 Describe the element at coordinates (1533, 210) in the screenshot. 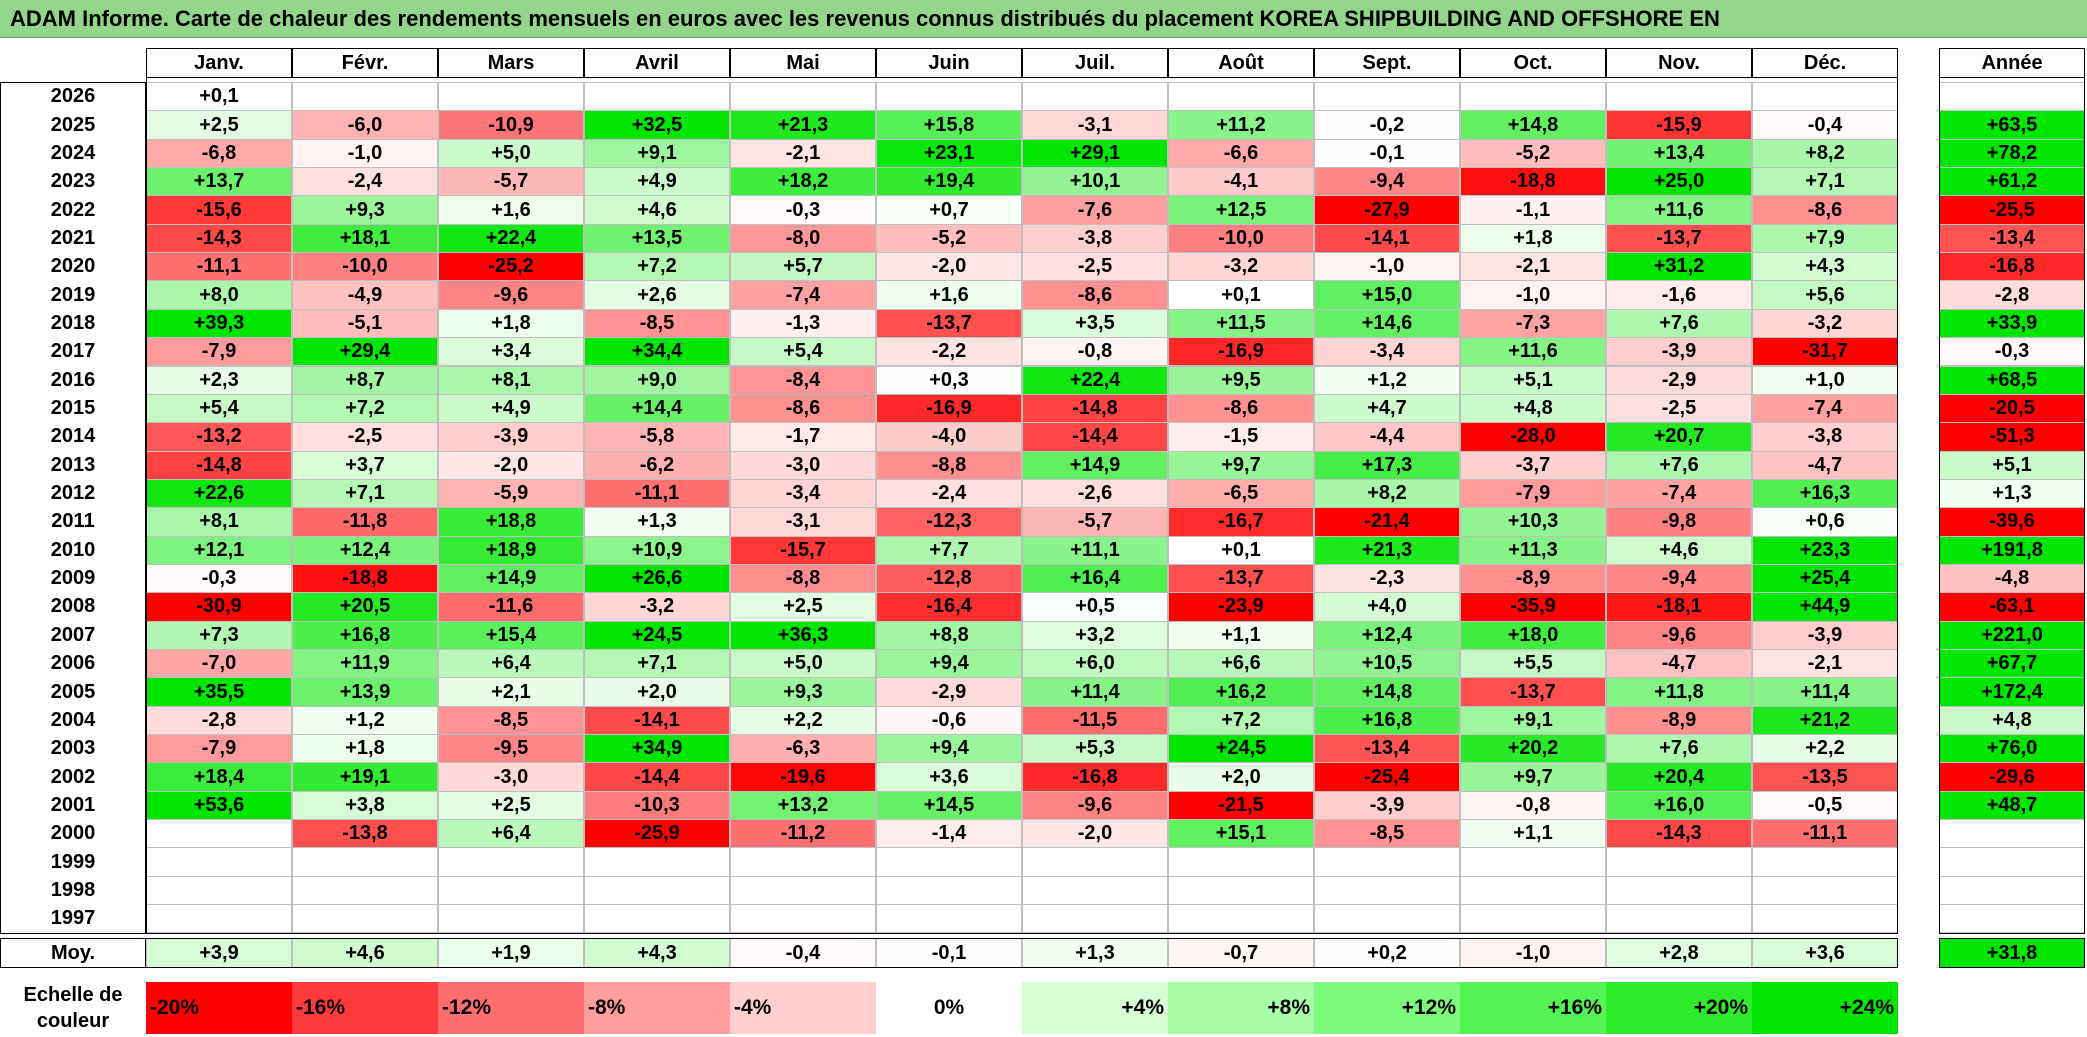

I see `heatmap-cell: -1,1` at that location.